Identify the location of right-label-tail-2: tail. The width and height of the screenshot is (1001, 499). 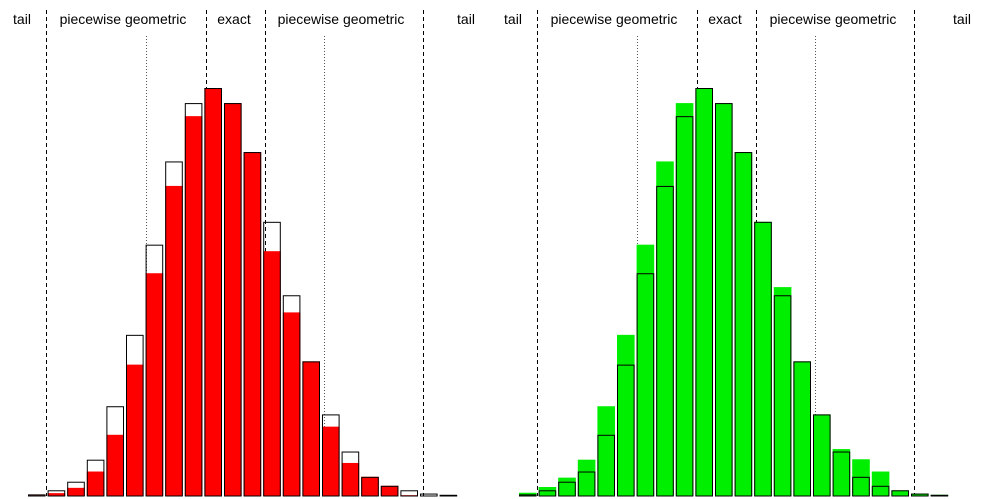
(962, 19).